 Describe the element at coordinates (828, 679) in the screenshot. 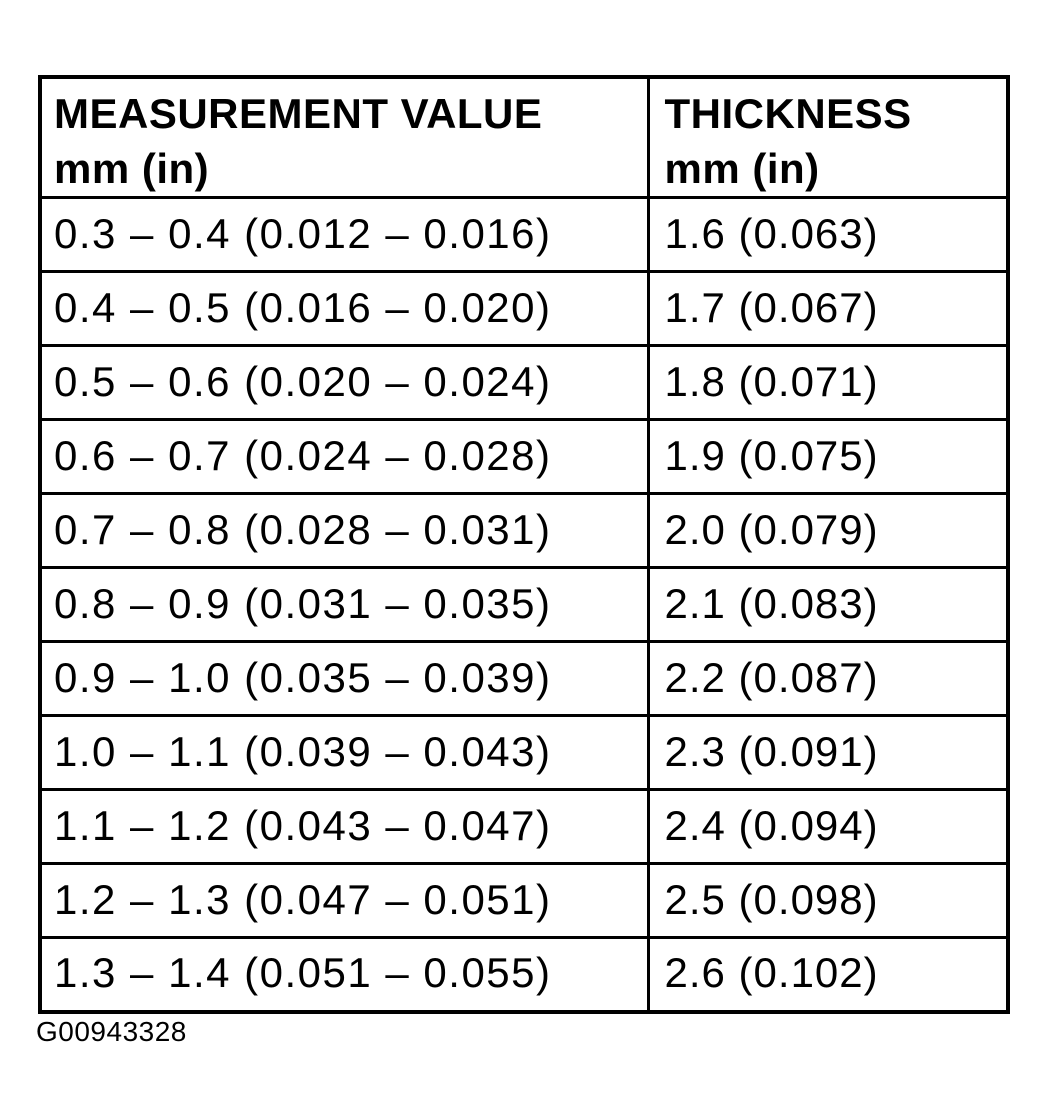

I see `thickness-cell: 2.2 (0.087)` at that location.